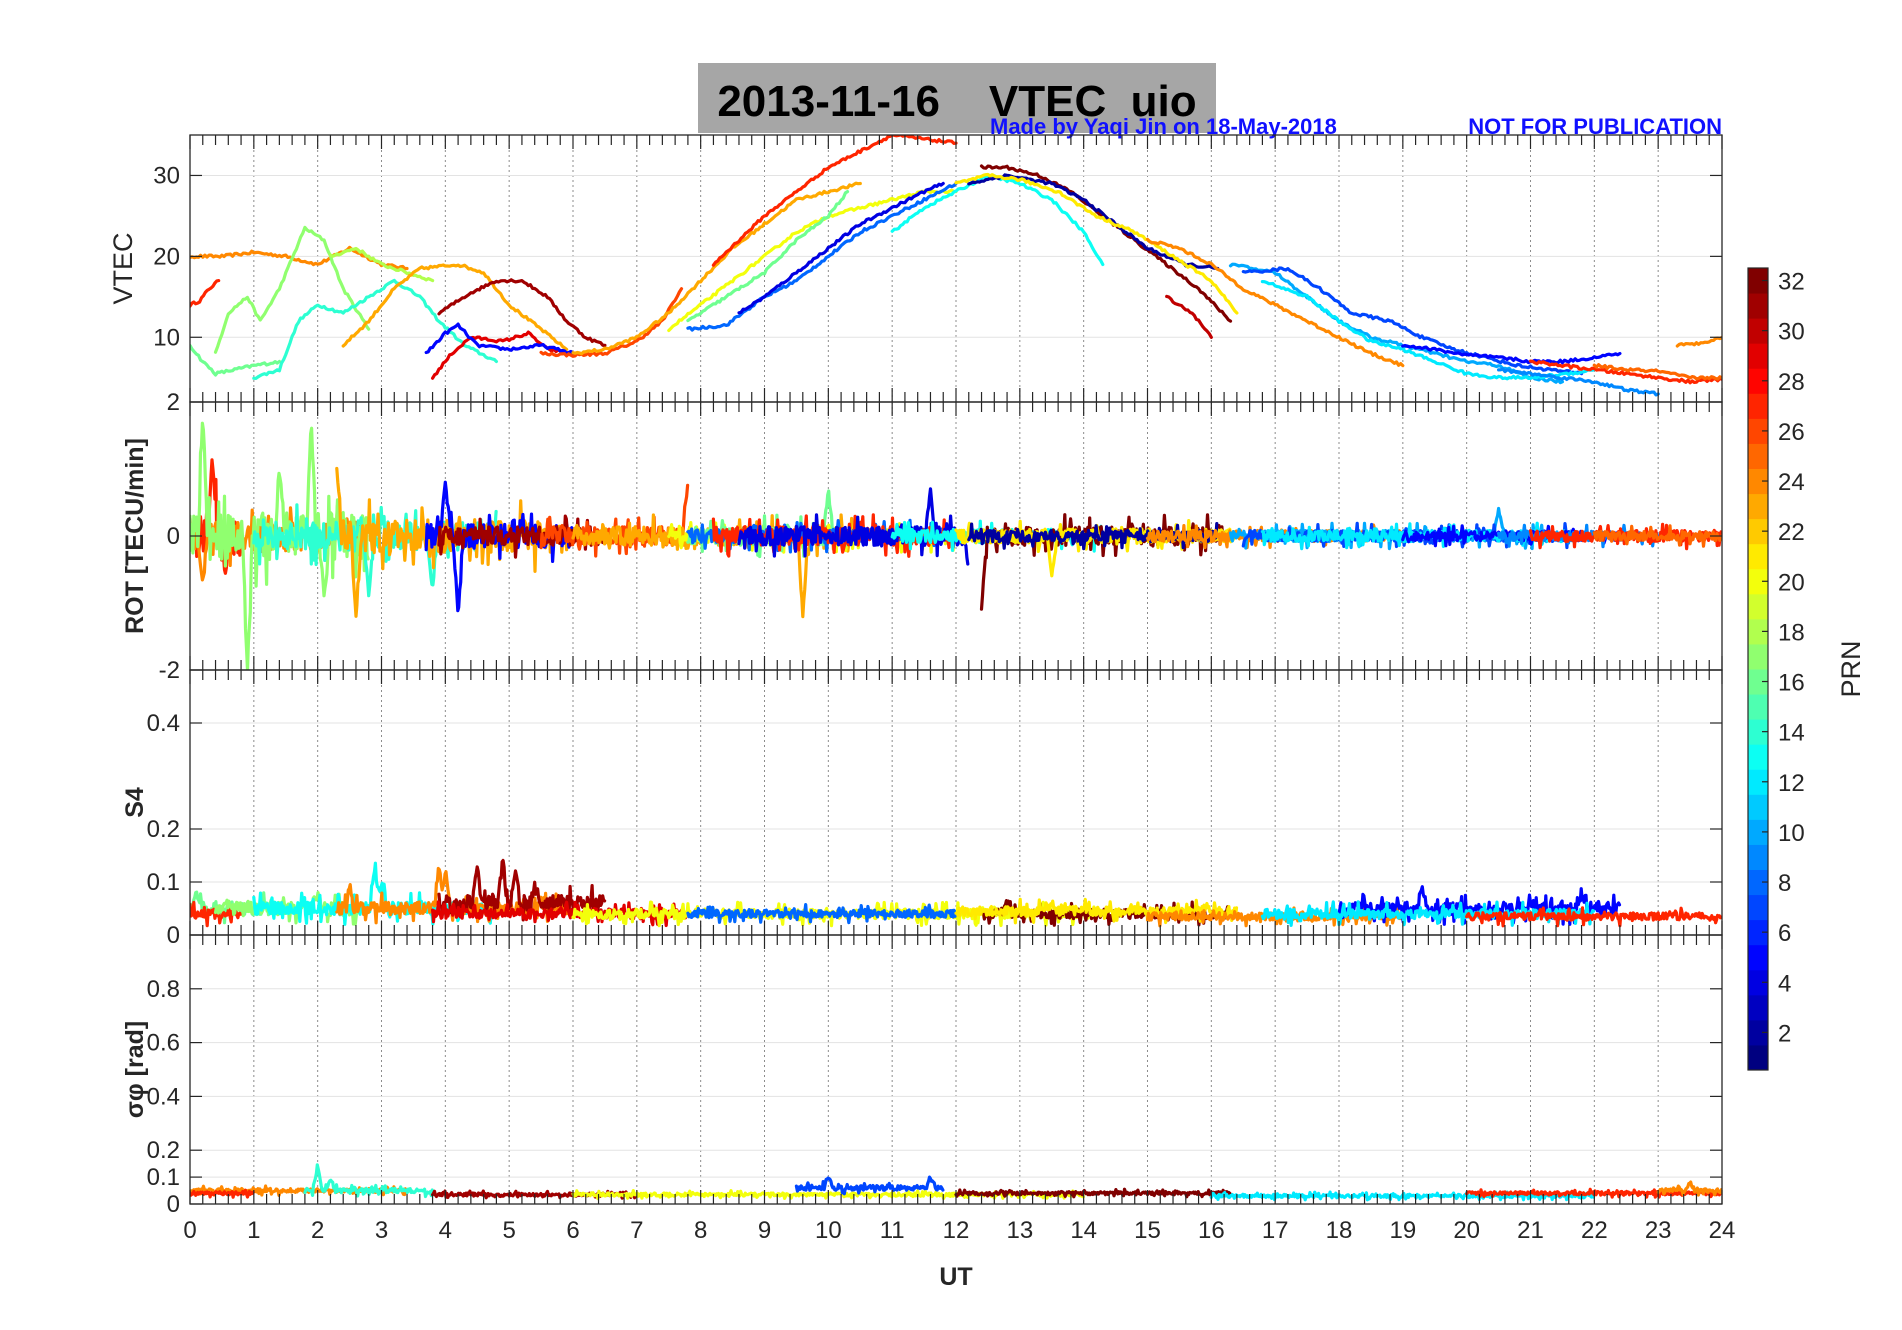 The width and height of the screenshot is (1902, 1330). What do you see at coordinates (1083, 1230) in the screenshot?
I see `x-tick-label: 14` at bounding box center [1083, 1230].